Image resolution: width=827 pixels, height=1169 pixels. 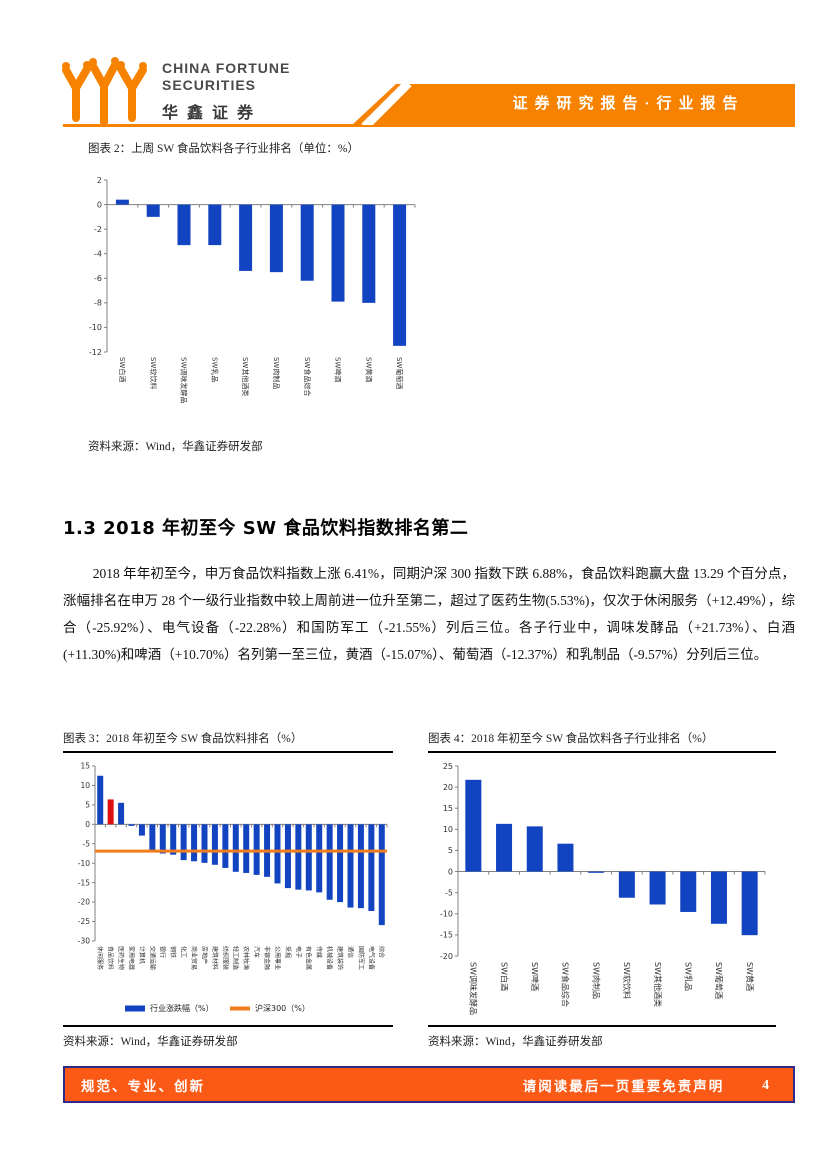 I want to click on company-logo-icon, so click(x=104, y=91).